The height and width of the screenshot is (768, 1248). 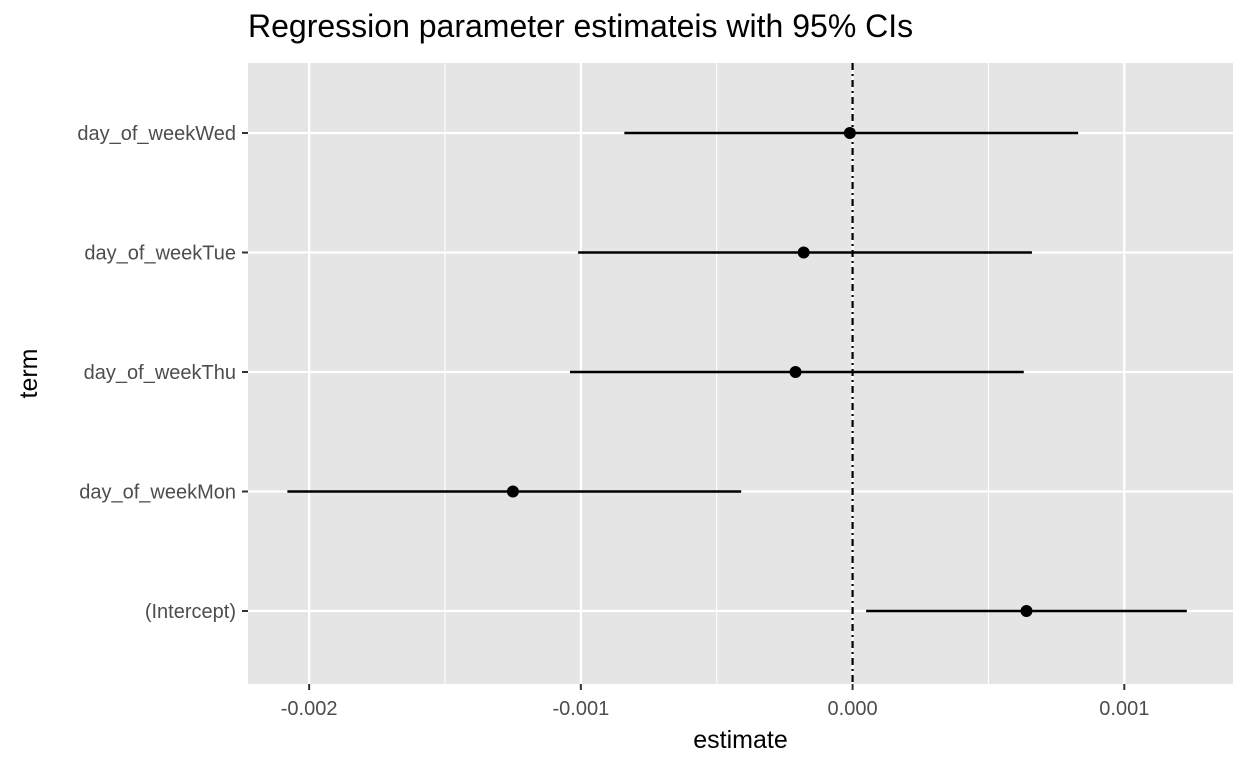 I want to click on y-tick-label: day_of_weekTue, so click(x=160, y=254).